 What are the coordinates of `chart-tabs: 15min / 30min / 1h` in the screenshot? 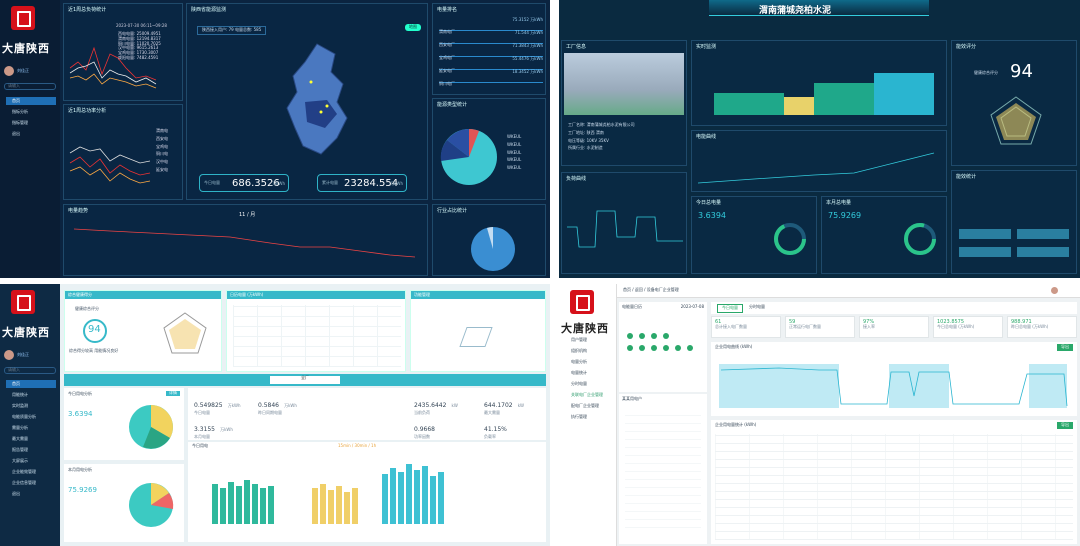 It's located at (357, 445).